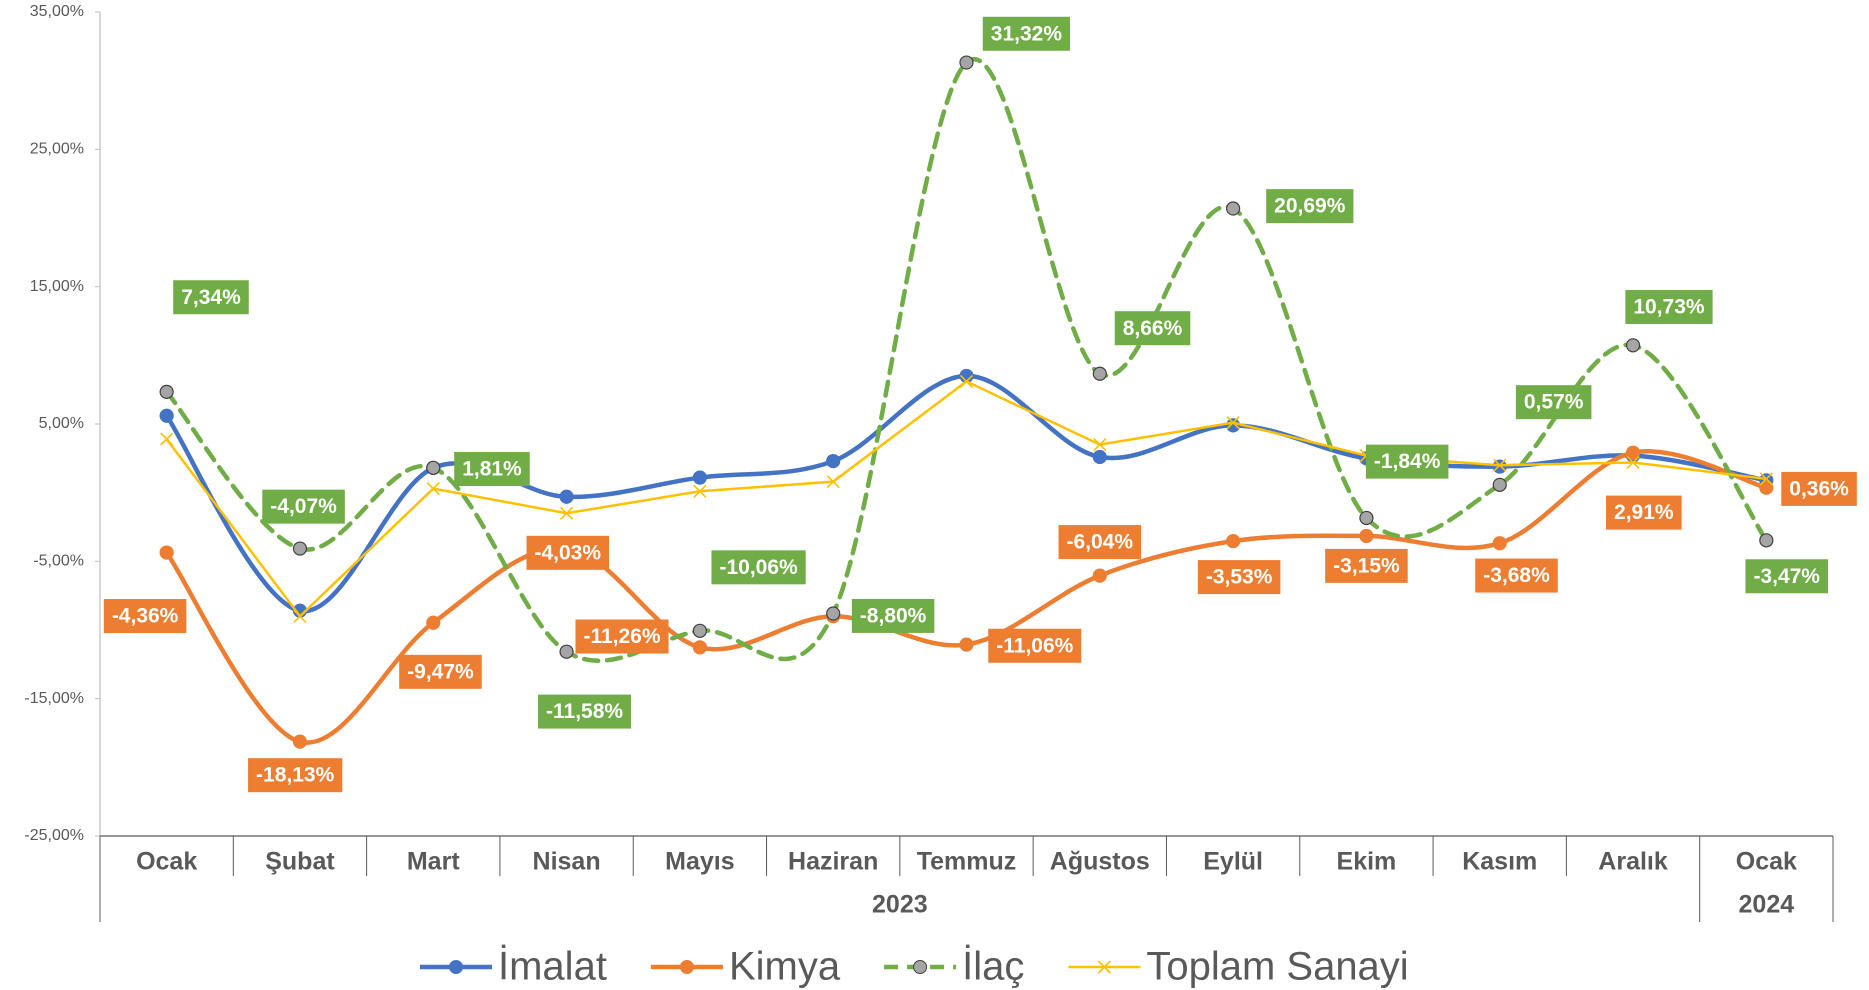 The height and width of the screenshot is (990, 1869). What do you see at coordinates (833, 862) in the screenshot?
I see `x-tick-label: Haziran` at bounding box center [833, 862].